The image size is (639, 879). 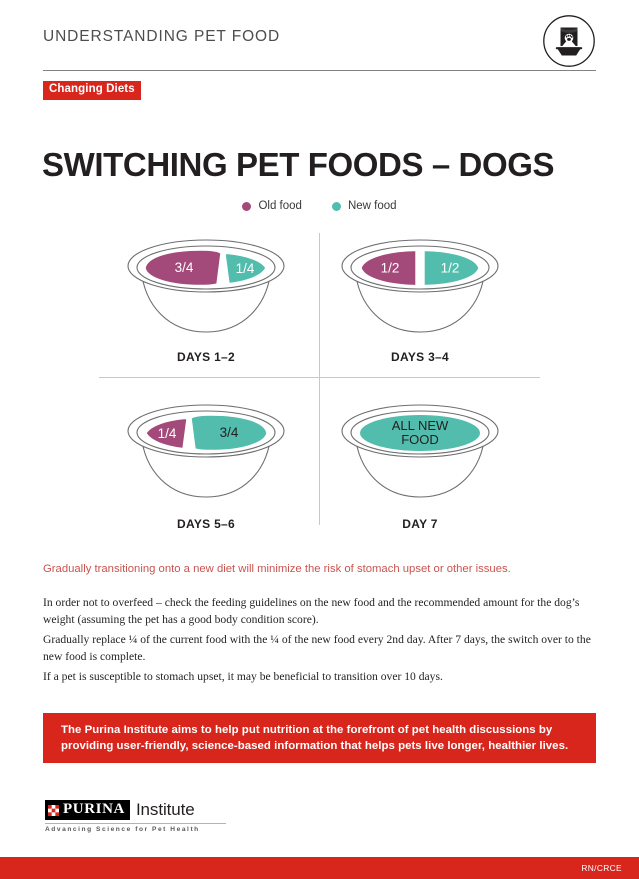 I want to click on header-divider, so click(x=319, y=70).